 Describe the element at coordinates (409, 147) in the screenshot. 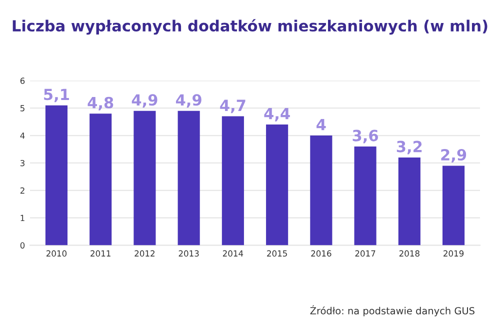

I see `data-label: 3,2` at that location.